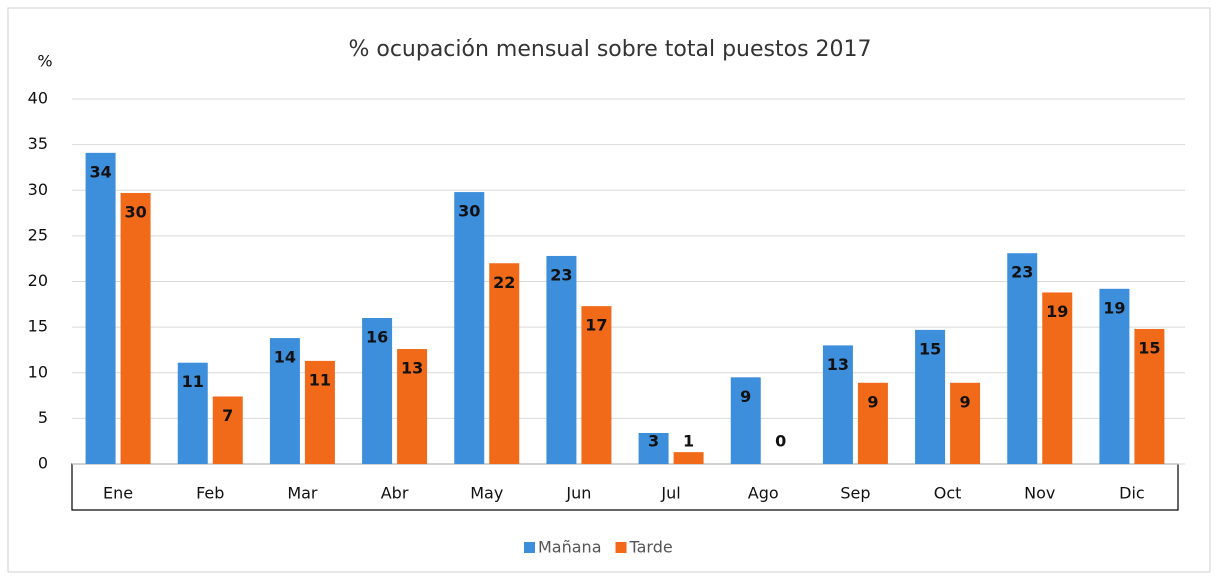 Image resolution: width=1218 pixels, height=580 pixels. I want to click on x-tick-label: Nov, so click(1039, 493).